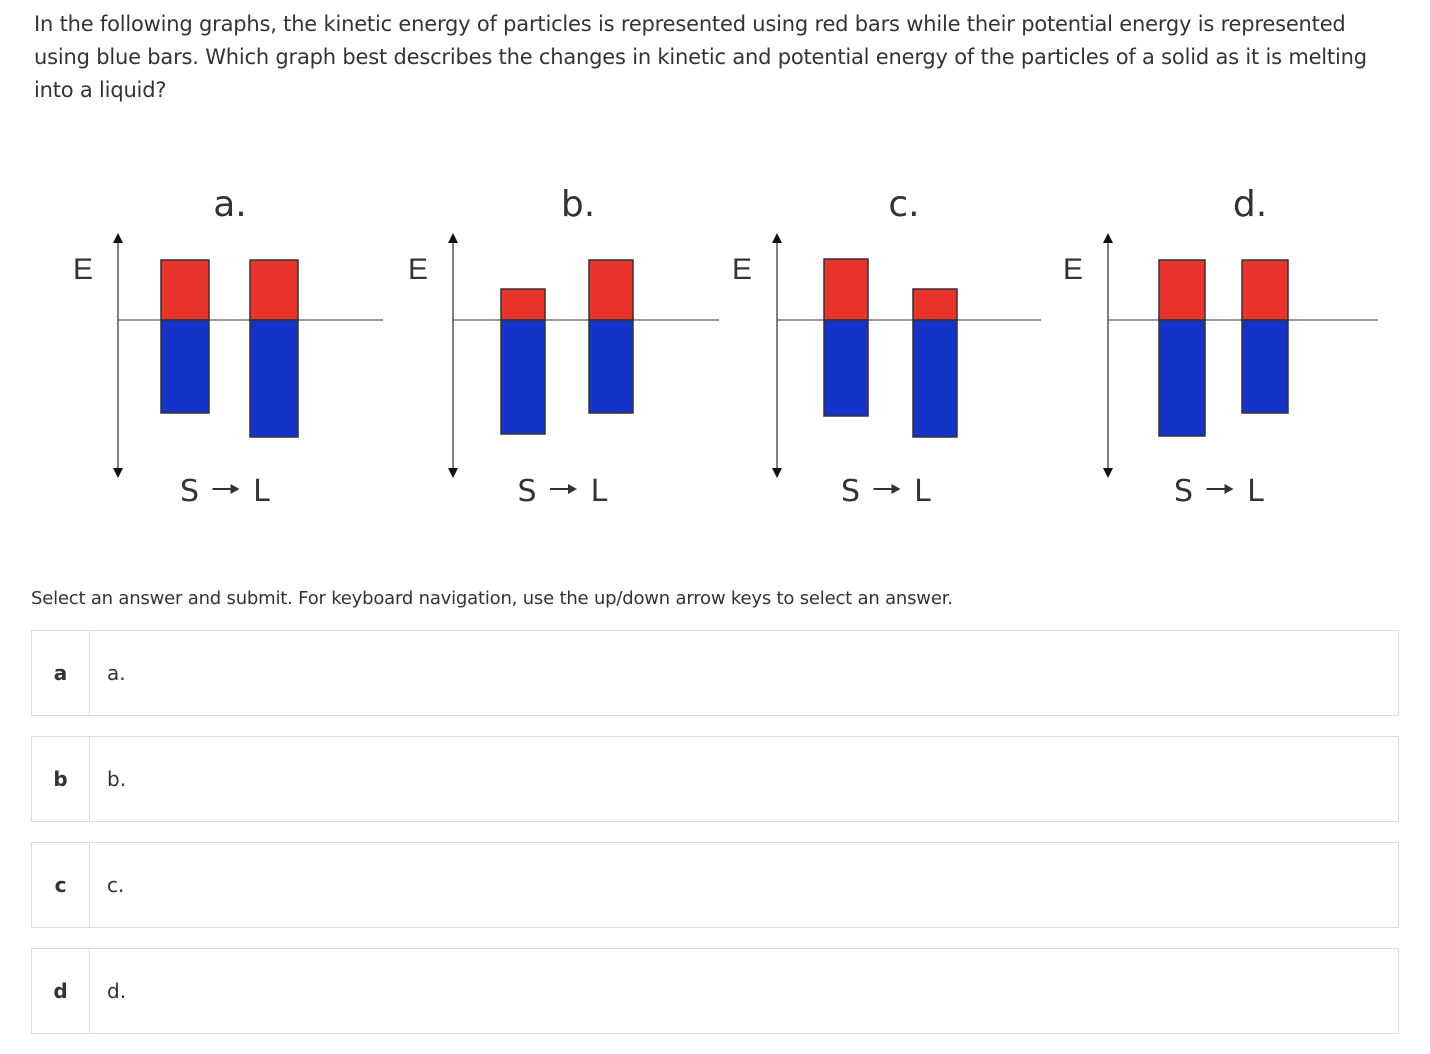  What do you see at coordinates (1250, 204) in the screenshot?
I see `graph-title: d.` at bounding box center [1250, 204].